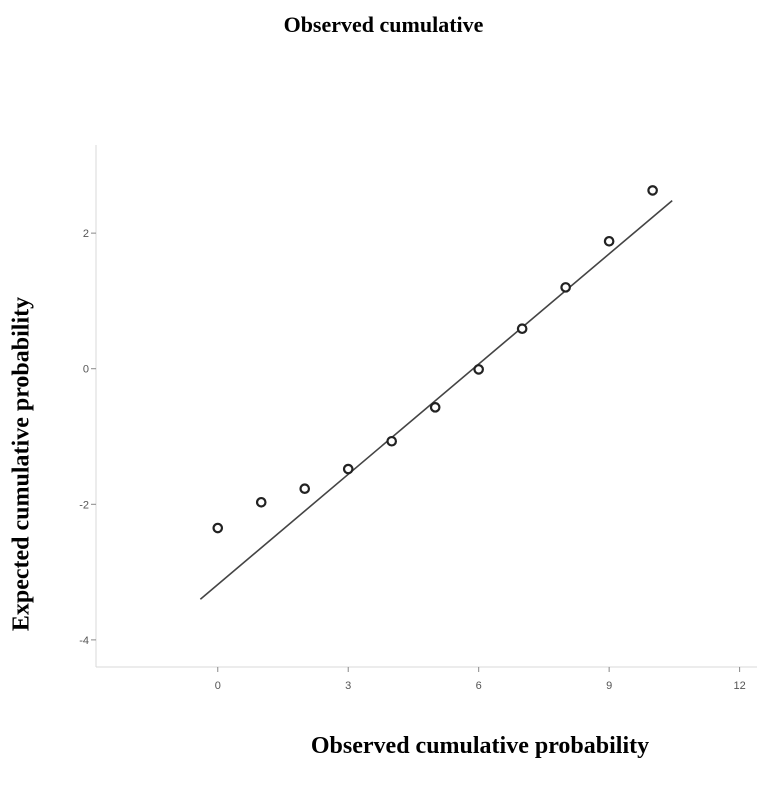 Image resolution: width=767 pixels, height=796 pixels. Describe the element at coordinates (480, 746) in the screenshot. I see `x-axis-label: Observed cumulative probability` at that location.